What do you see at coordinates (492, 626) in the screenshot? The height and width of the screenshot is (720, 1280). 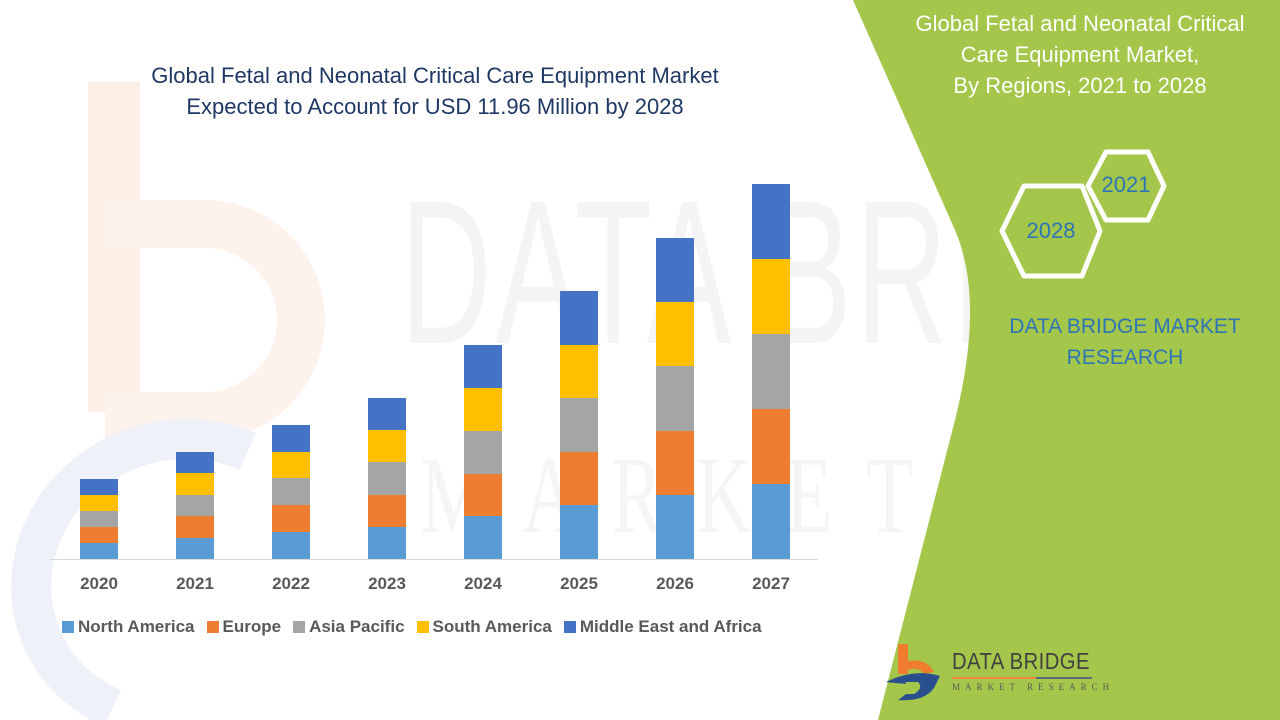 I see `legend-label: South America` at bounding box center [492, 626].